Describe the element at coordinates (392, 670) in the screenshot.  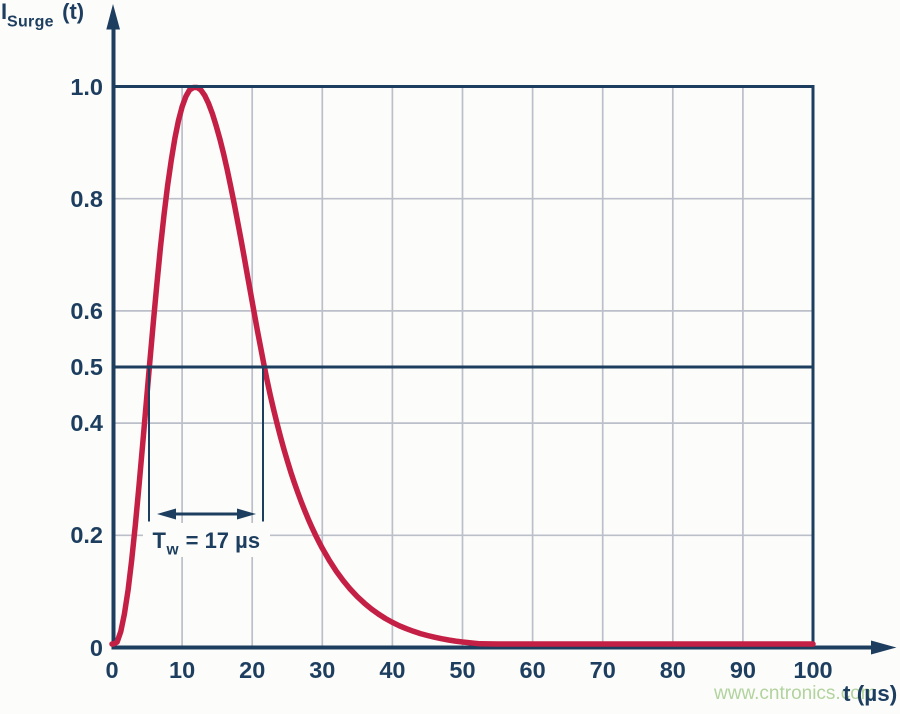
I see `svg-text: 40` at that location.